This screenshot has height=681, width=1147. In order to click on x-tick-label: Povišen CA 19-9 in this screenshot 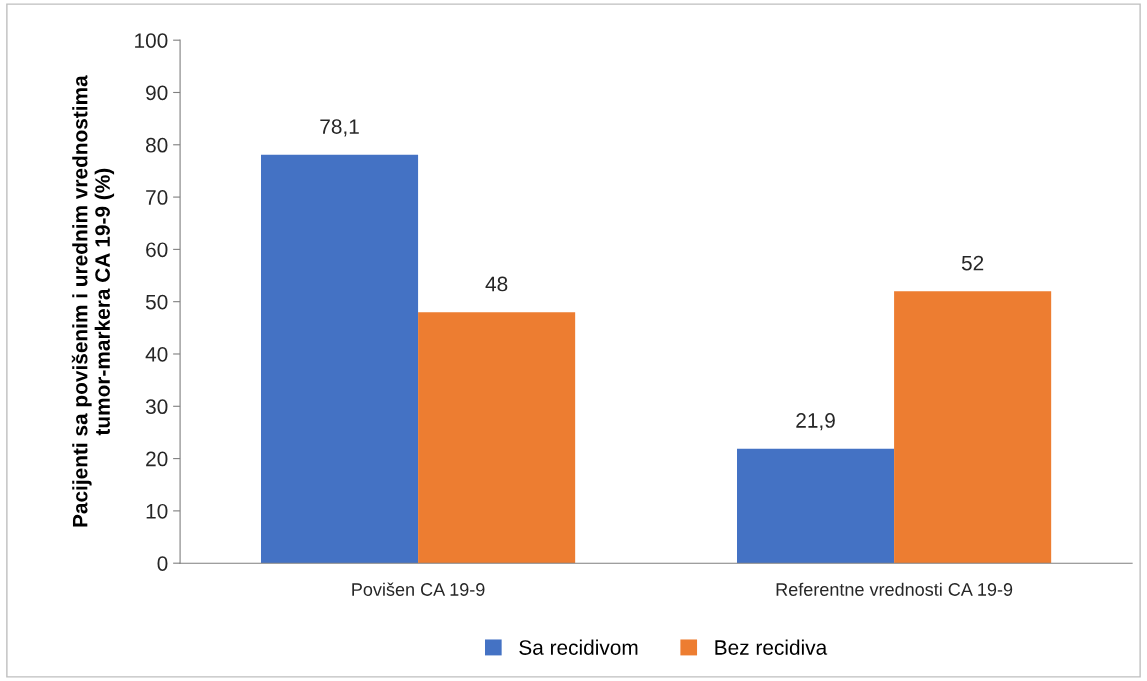, I will do `click(418, 589)`.